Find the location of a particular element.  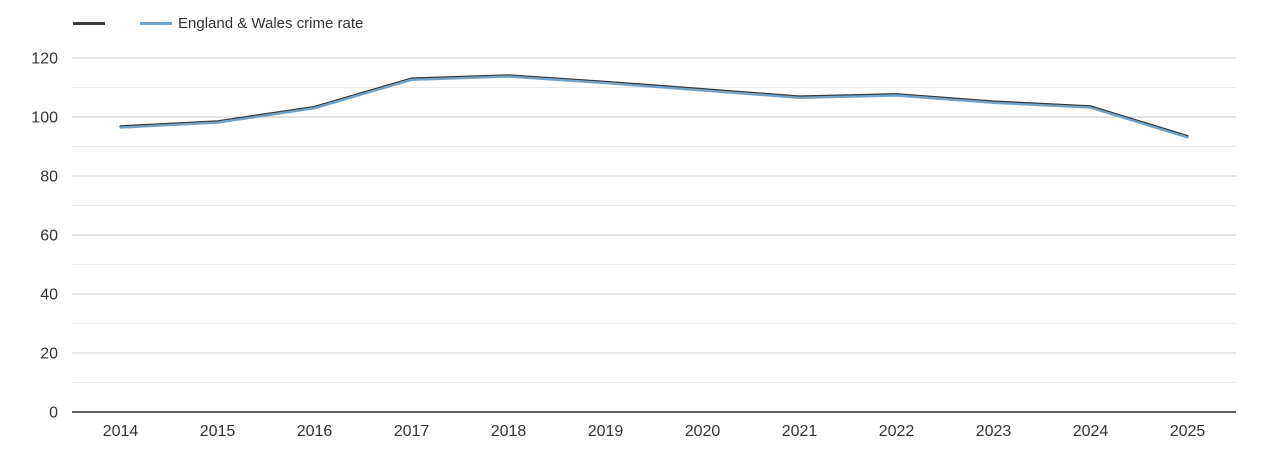

x-axis-tick-label: 2016 is located at coordinates (315, 431).